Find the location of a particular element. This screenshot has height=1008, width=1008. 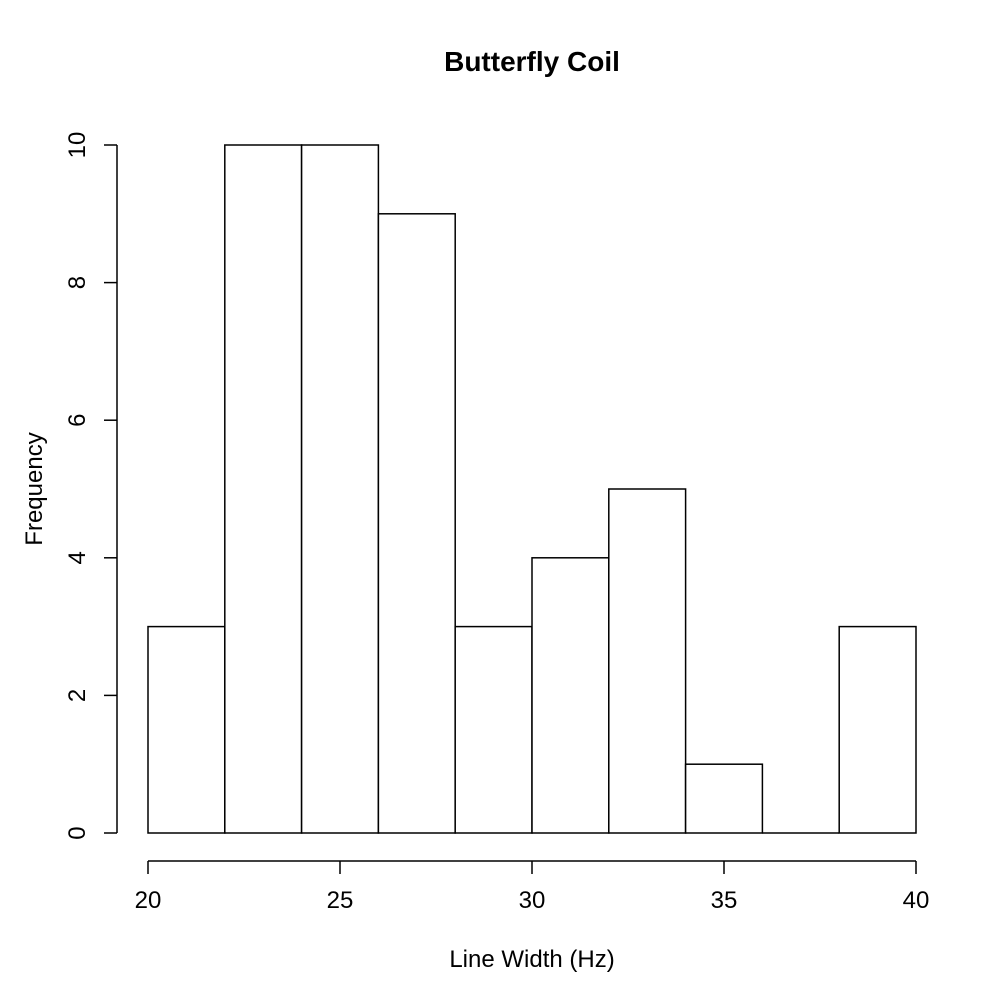

y-tick-label: 4 is located at coordinates (77, 557).